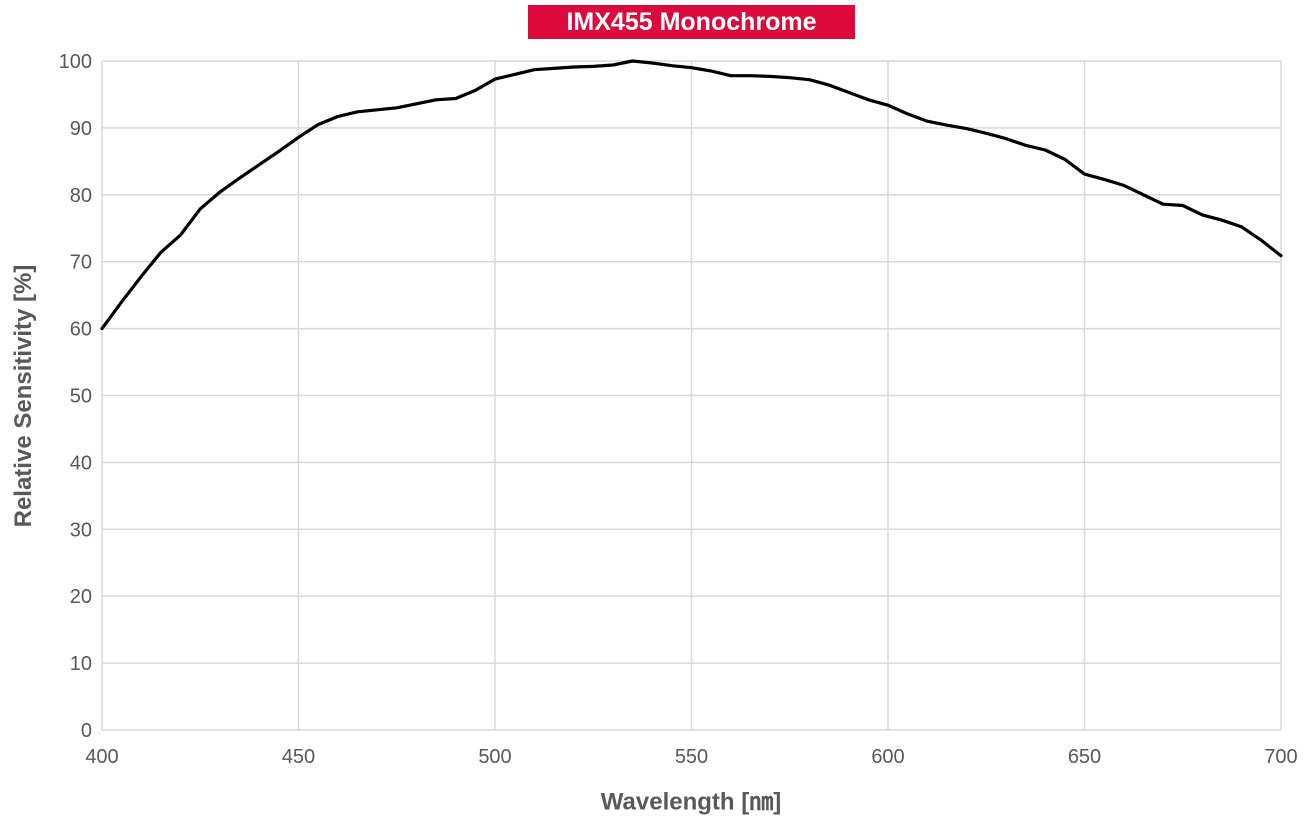  Describe the element at coordinates (81, 397) in the screenshot. I see `y-tick-label: 50` at that location.